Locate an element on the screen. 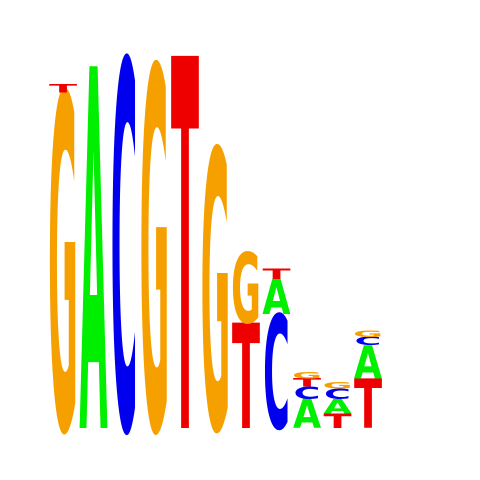  logo-letter-t-pos-7: T is located at coordinates (246, 379).